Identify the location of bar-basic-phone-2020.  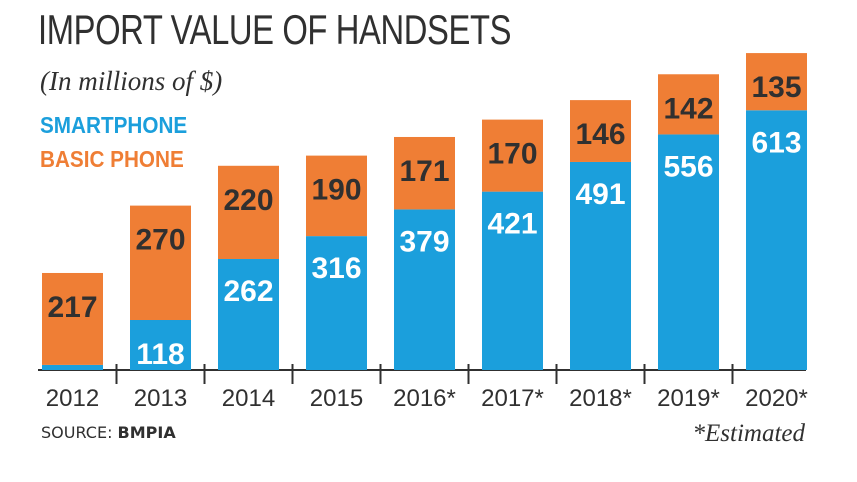
(776, 82).